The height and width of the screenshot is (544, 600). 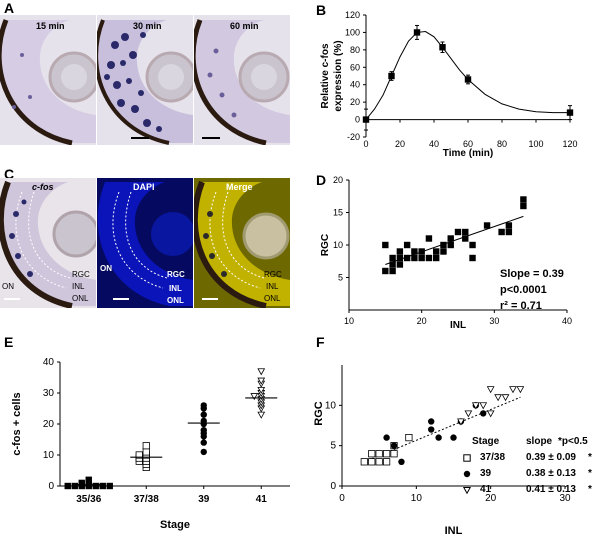 I want to click on merge-section-image, so click(x=242, y=243).